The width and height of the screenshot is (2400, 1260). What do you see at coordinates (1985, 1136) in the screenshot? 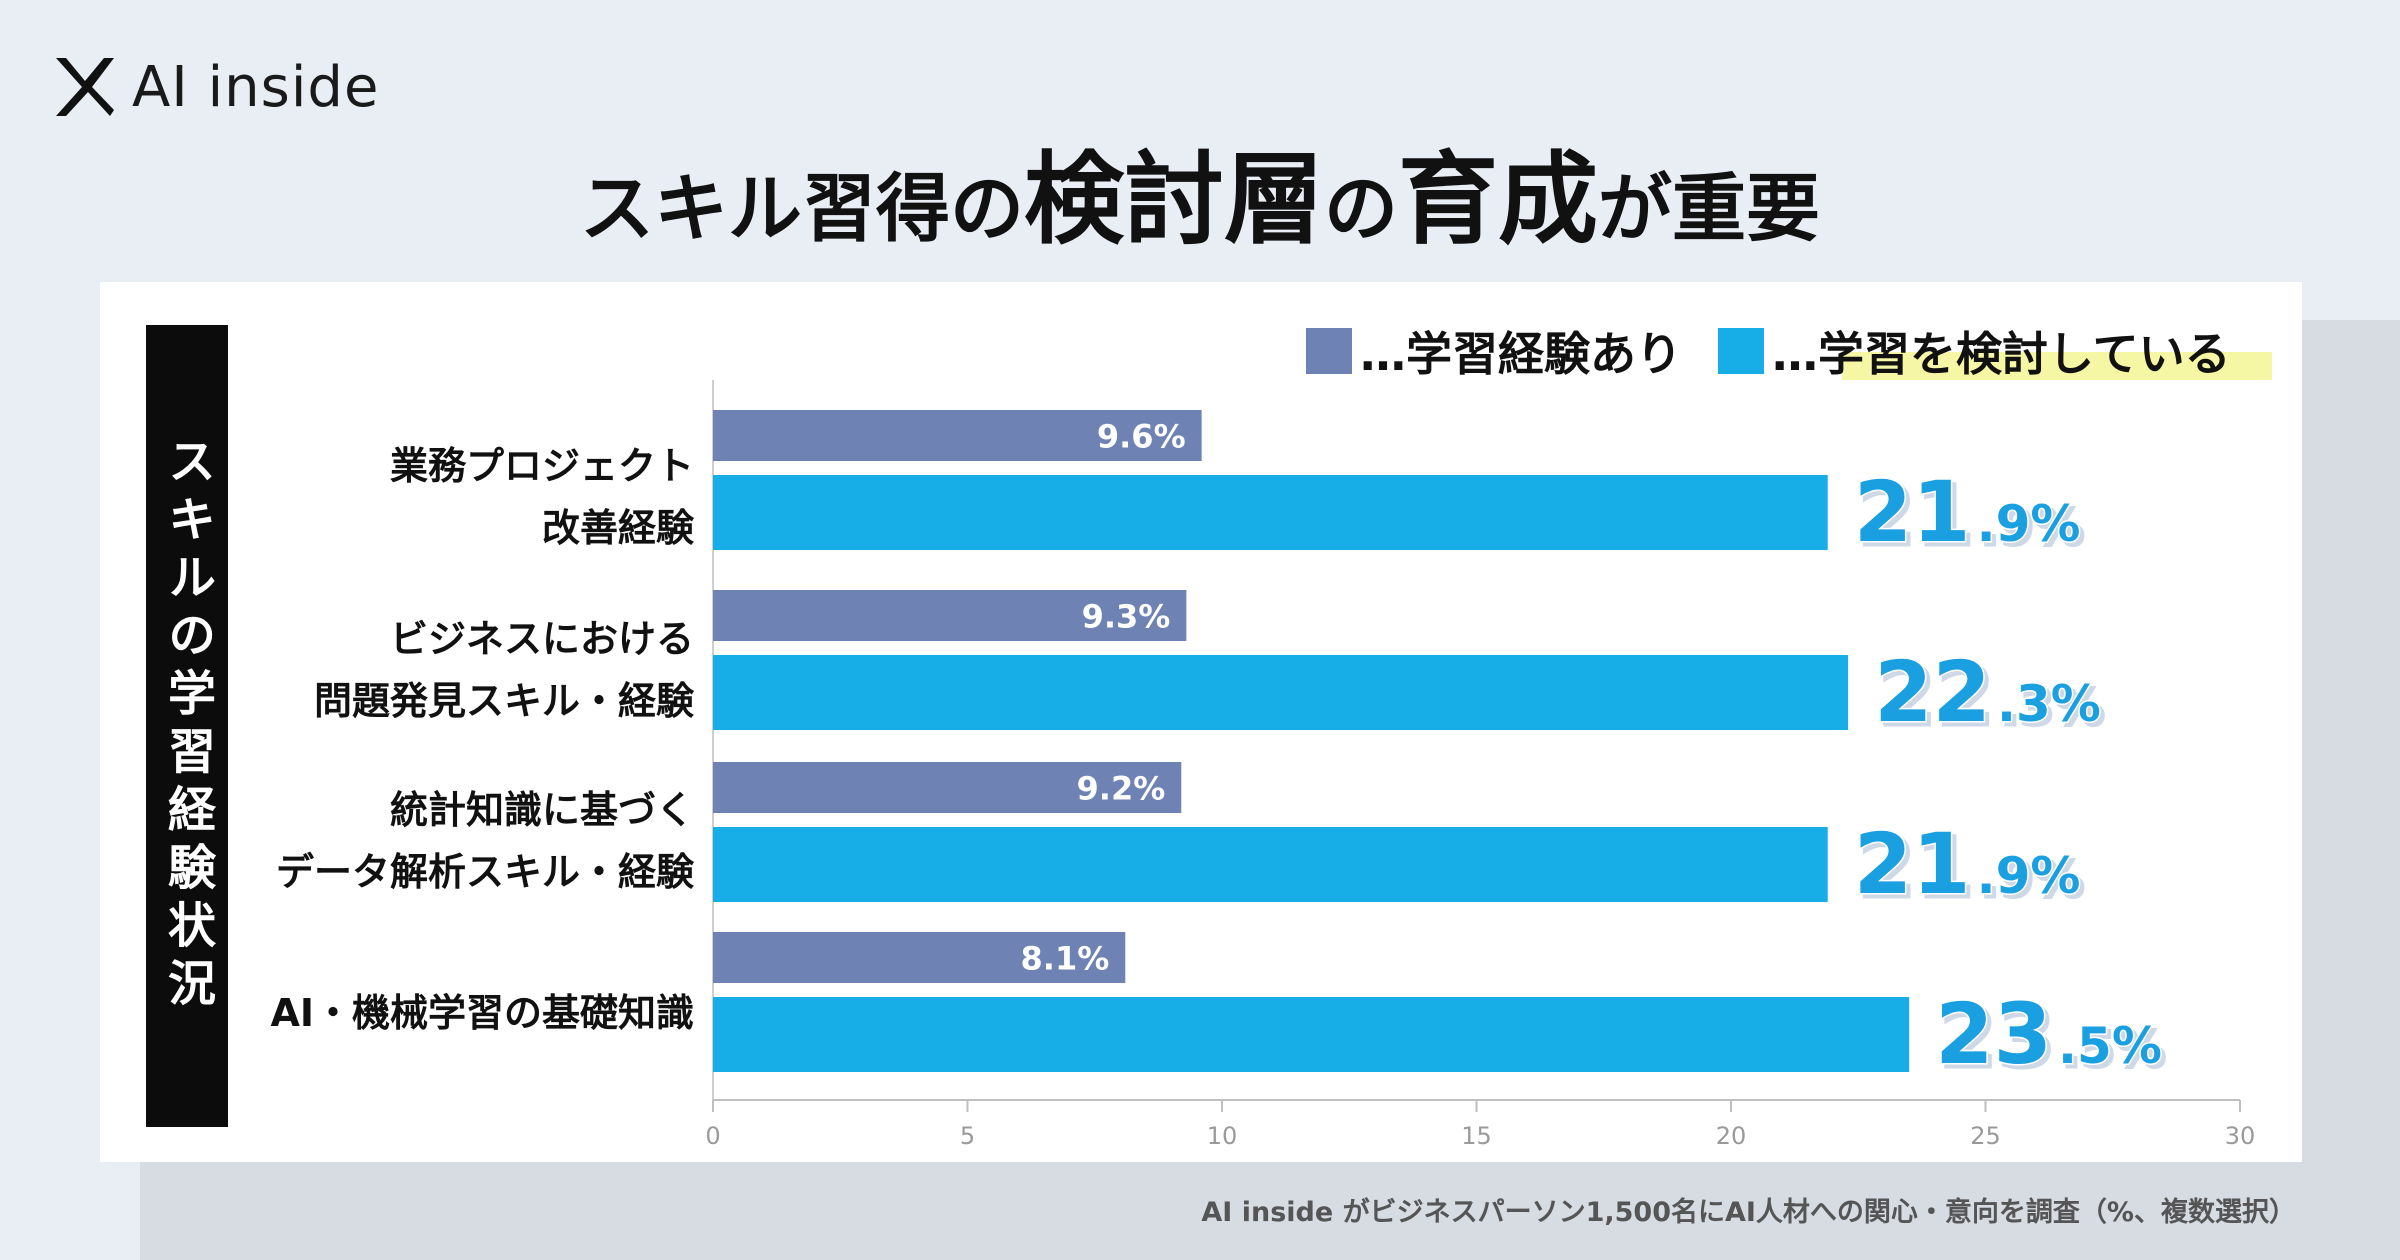
I see `x-tick-label: 25` at bounding box center [1985, 1136].